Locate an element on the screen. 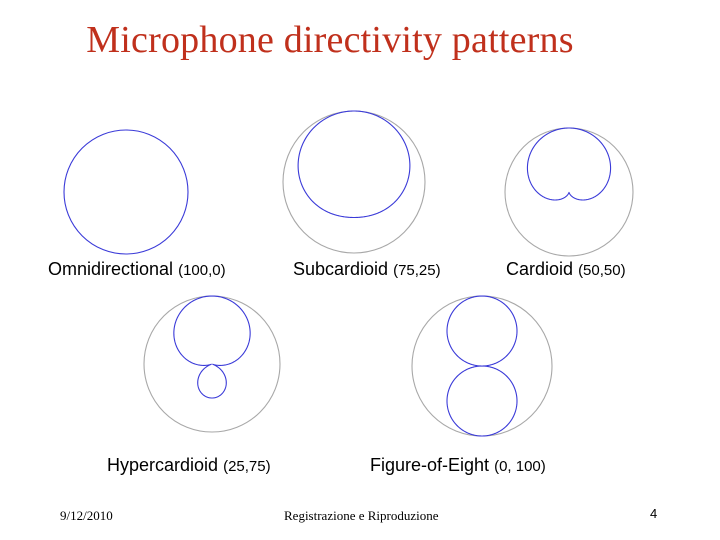 Image resolution: width=720 pixels, height=540 pixels. label-cardioid-name: Cardioid is located at coordinates (540, 269).